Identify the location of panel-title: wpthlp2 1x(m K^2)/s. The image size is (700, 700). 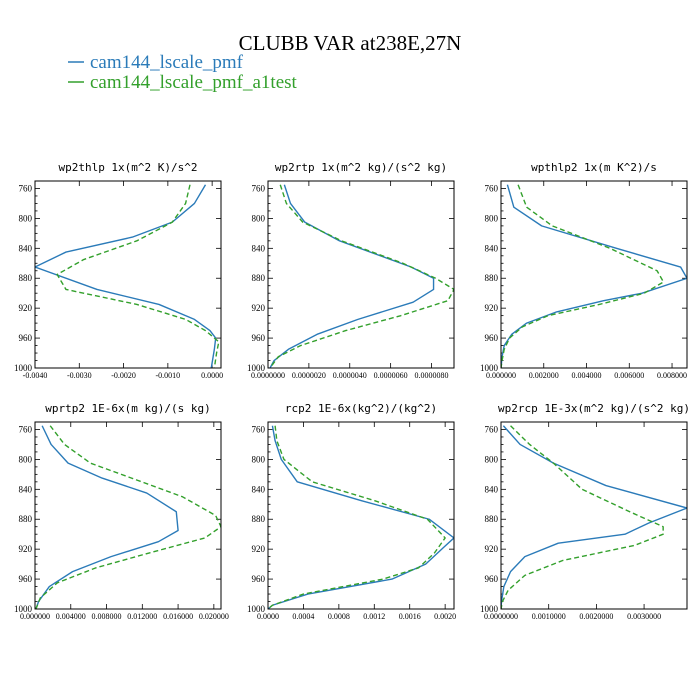
(594, 167).